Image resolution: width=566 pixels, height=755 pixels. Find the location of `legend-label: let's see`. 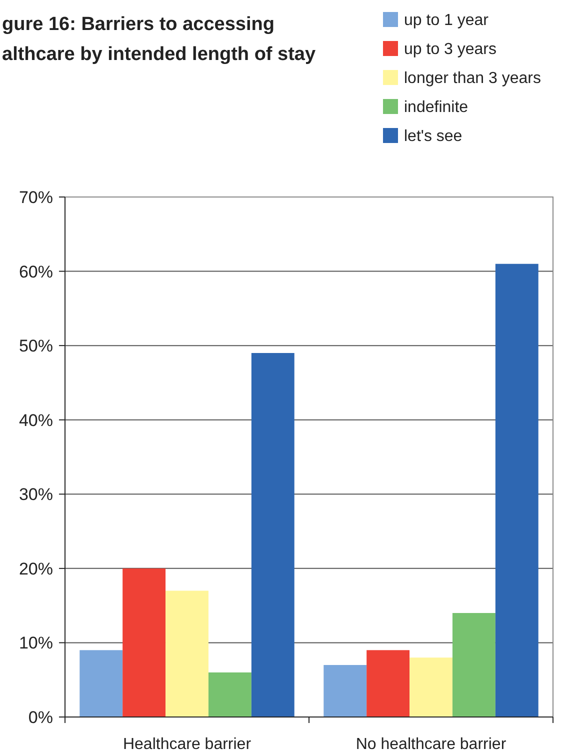

legend-label: let's see is located at coordinates (433, 136).